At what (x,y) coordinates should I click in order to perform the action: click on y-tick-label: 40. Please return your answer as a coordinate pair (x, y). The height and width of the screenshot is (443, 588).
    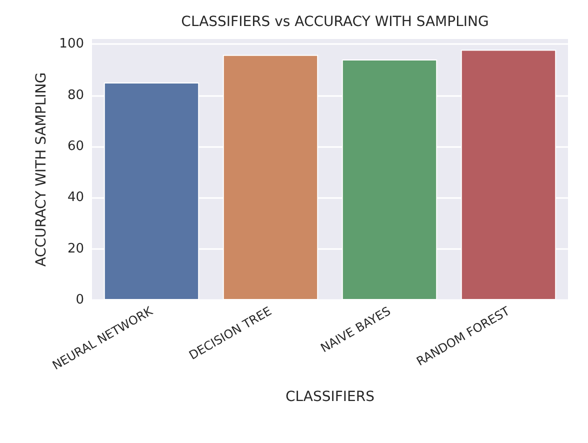
    Looking at the image, I should click on (75, 198).